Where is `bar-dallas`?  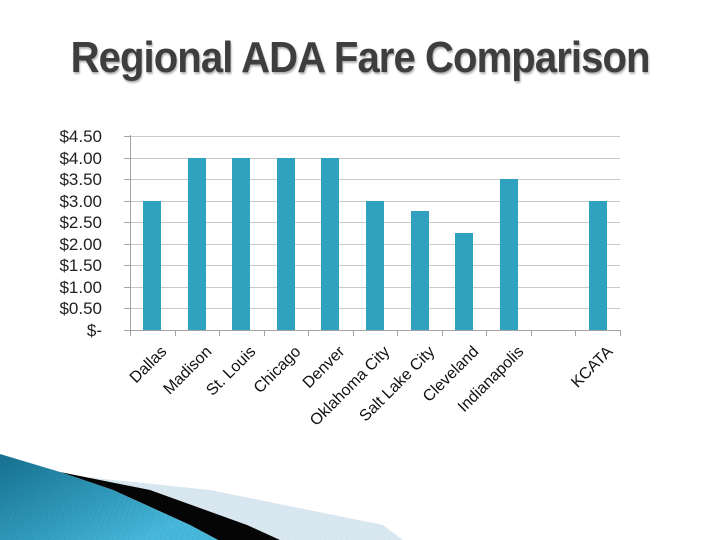
bar-dallas is located at coordinates (152, 265).